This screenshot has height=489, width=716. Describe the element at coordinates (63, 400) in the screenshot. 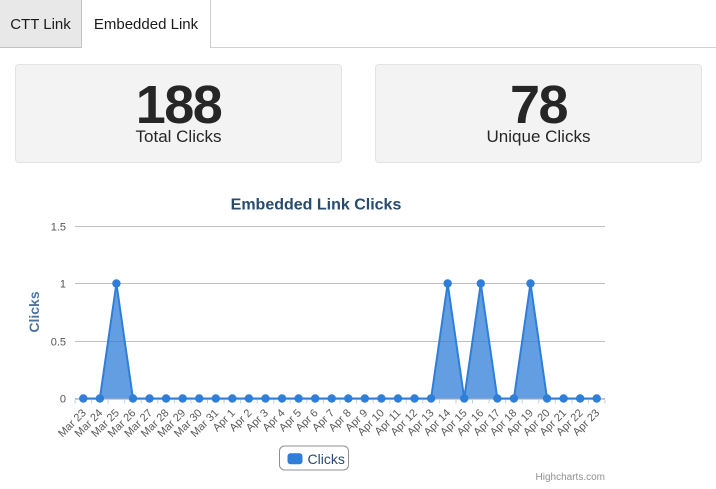

I see `svg-text: 0` at that location.